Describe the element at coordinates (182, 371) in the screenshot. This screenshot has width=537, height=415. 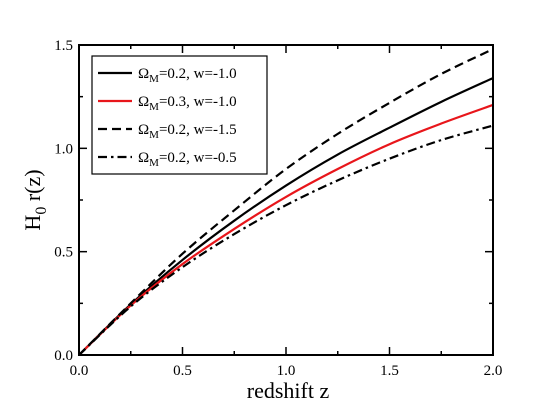
I see `x-tick-label: 0.5` at that location.